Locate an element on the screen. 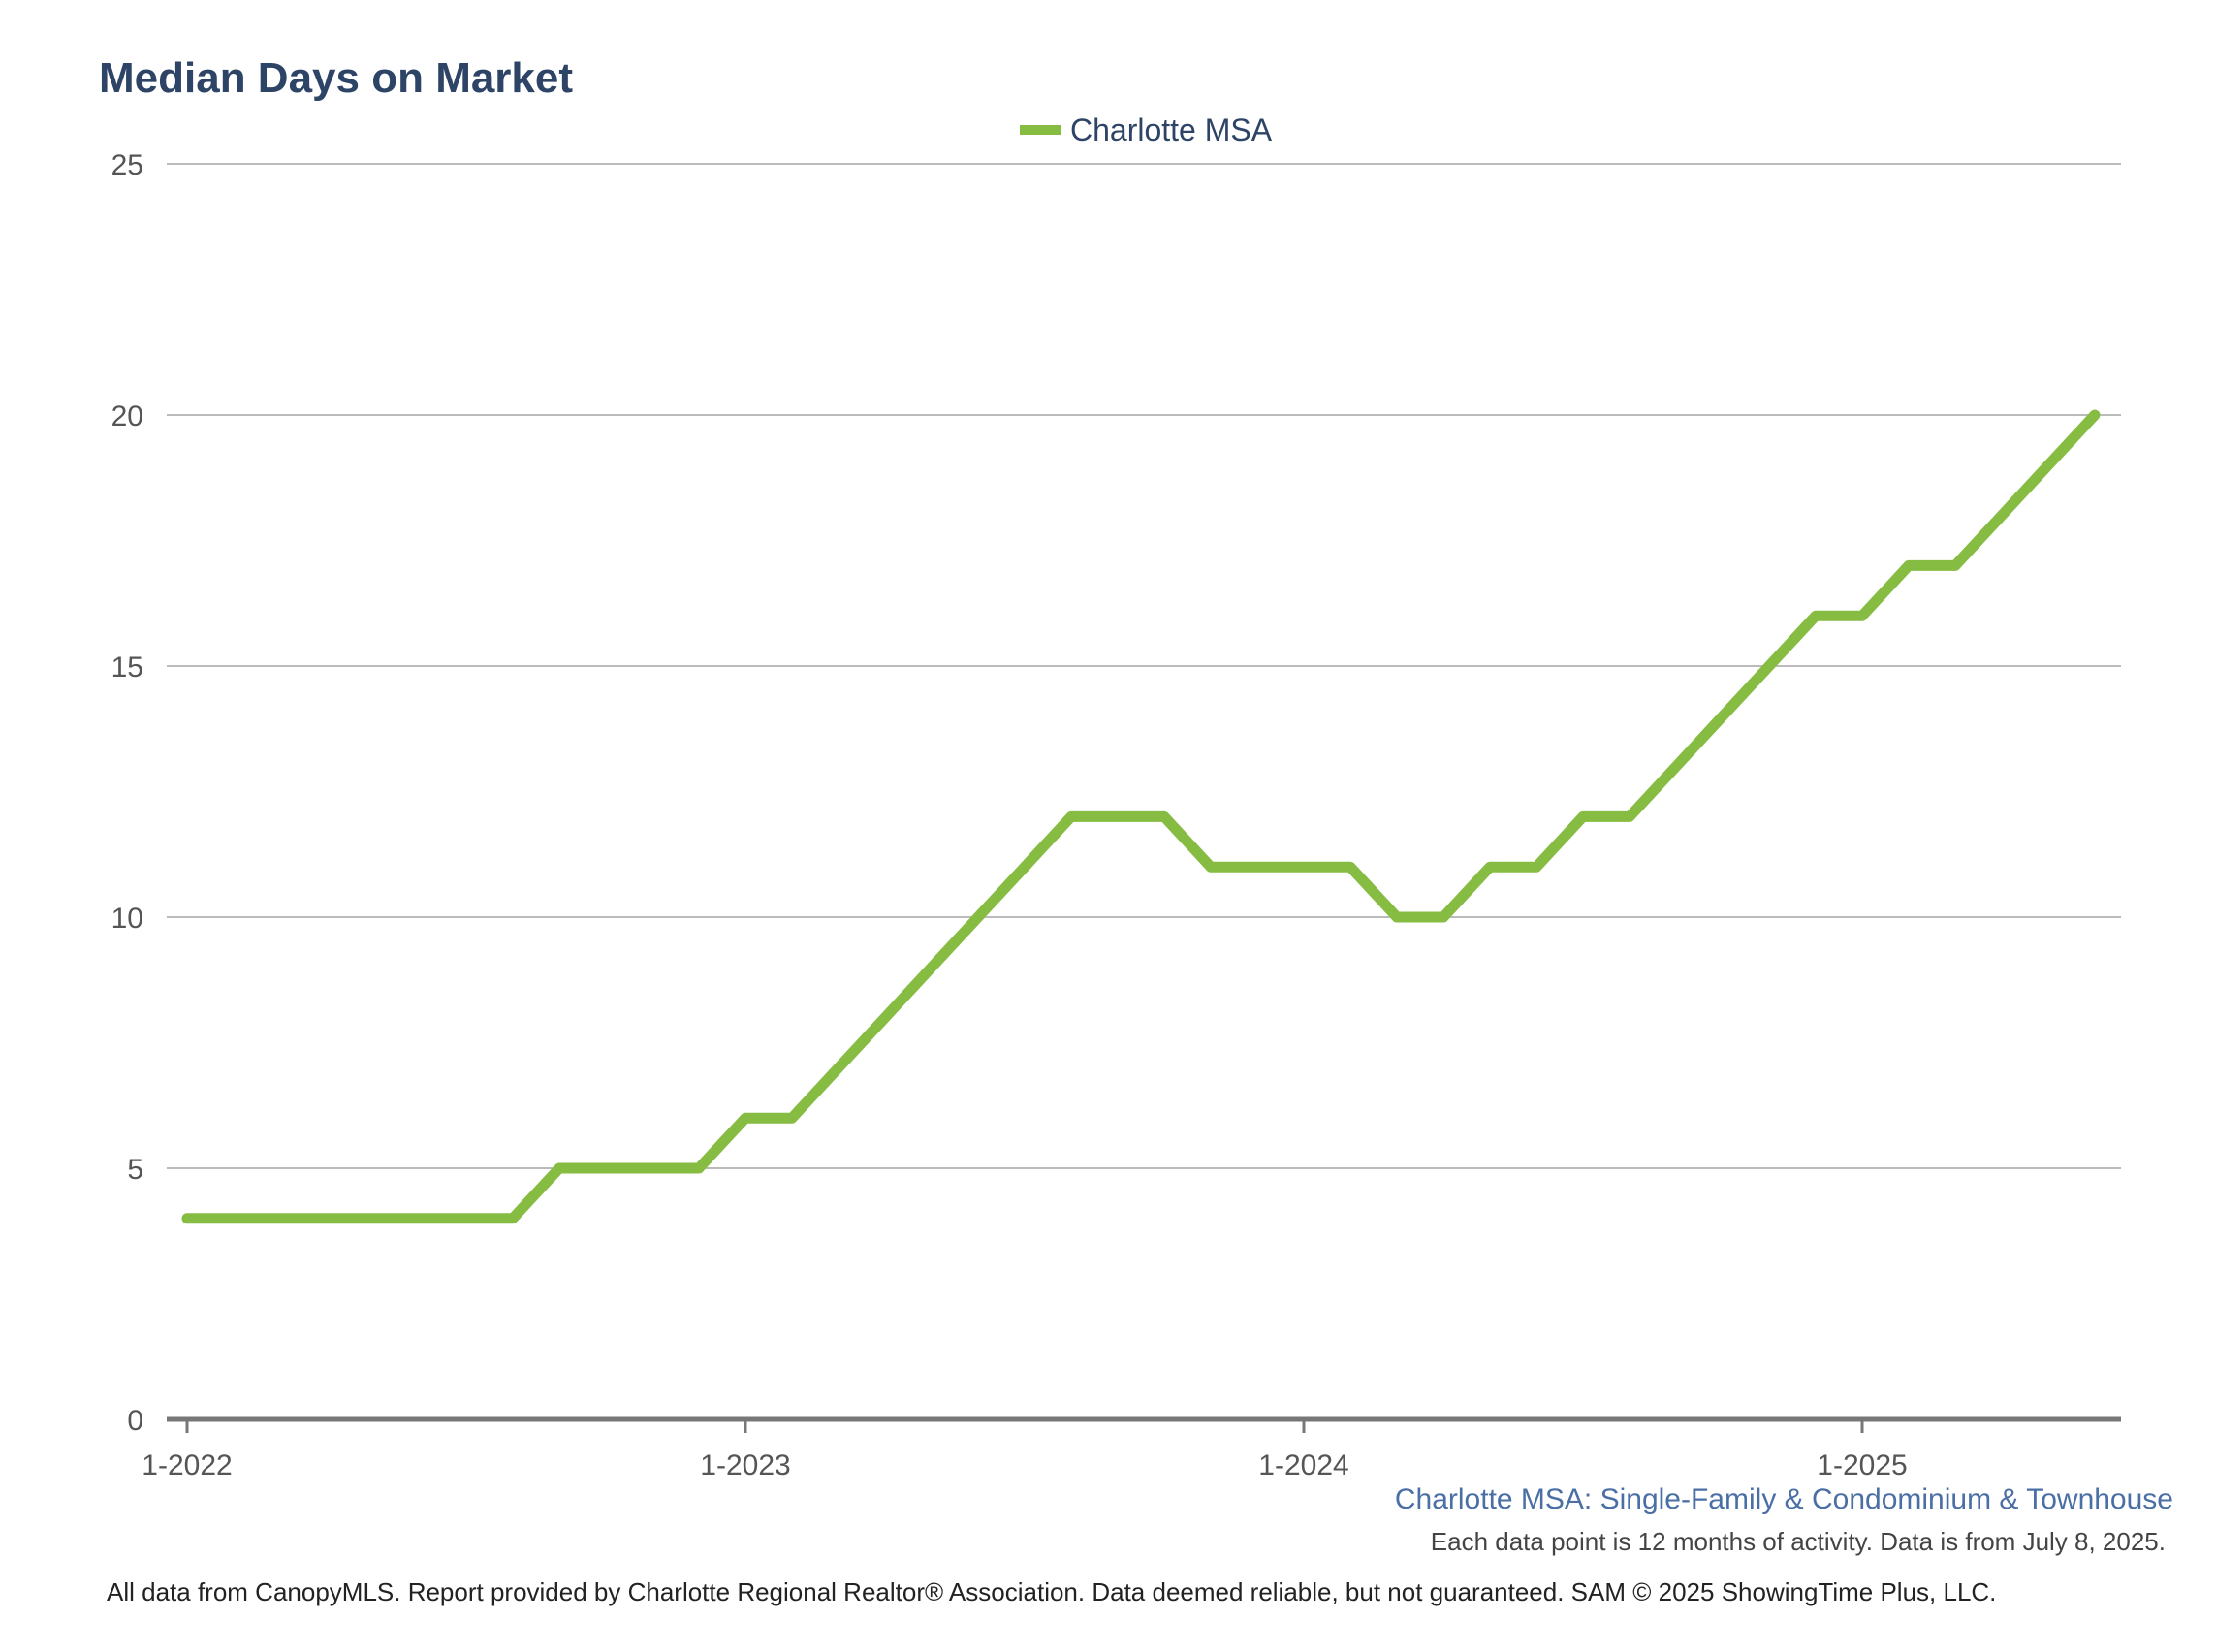 This screenshot has height=1652, width=2216. x-tick-label: 1-2023 is located at coordinates (745, 1465).